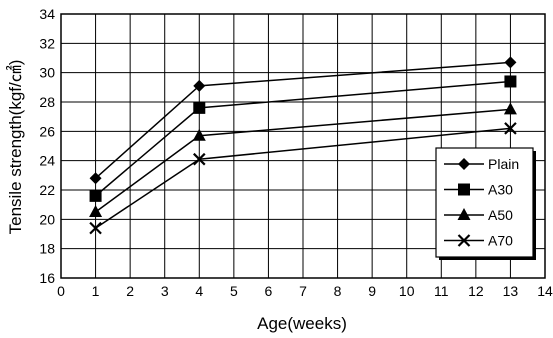 This screenshot has height=338, width=553. I want to click on legend-label-a30: A30, so click(500, 190).